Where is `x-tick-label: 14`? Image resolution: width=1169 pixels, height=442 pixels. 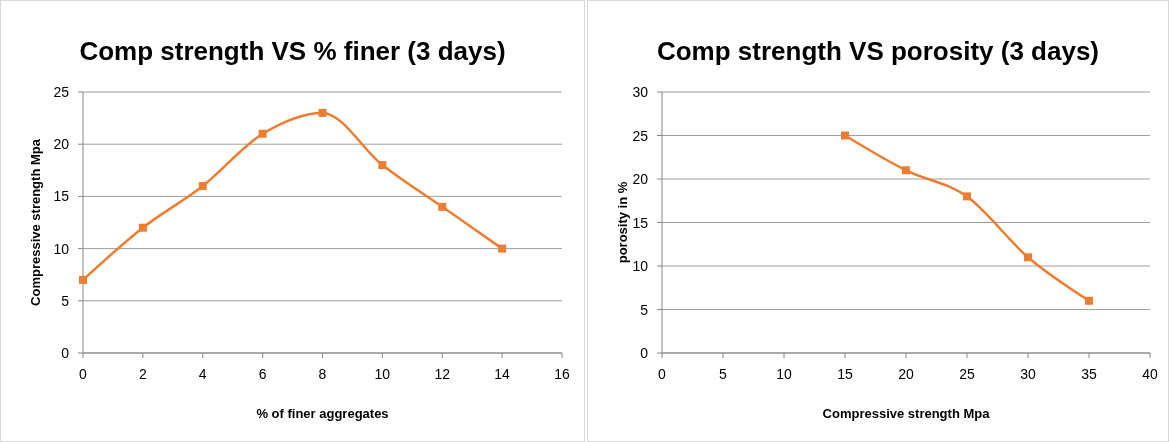 x-tick-label: 14 is located at coordinates (502, 374).